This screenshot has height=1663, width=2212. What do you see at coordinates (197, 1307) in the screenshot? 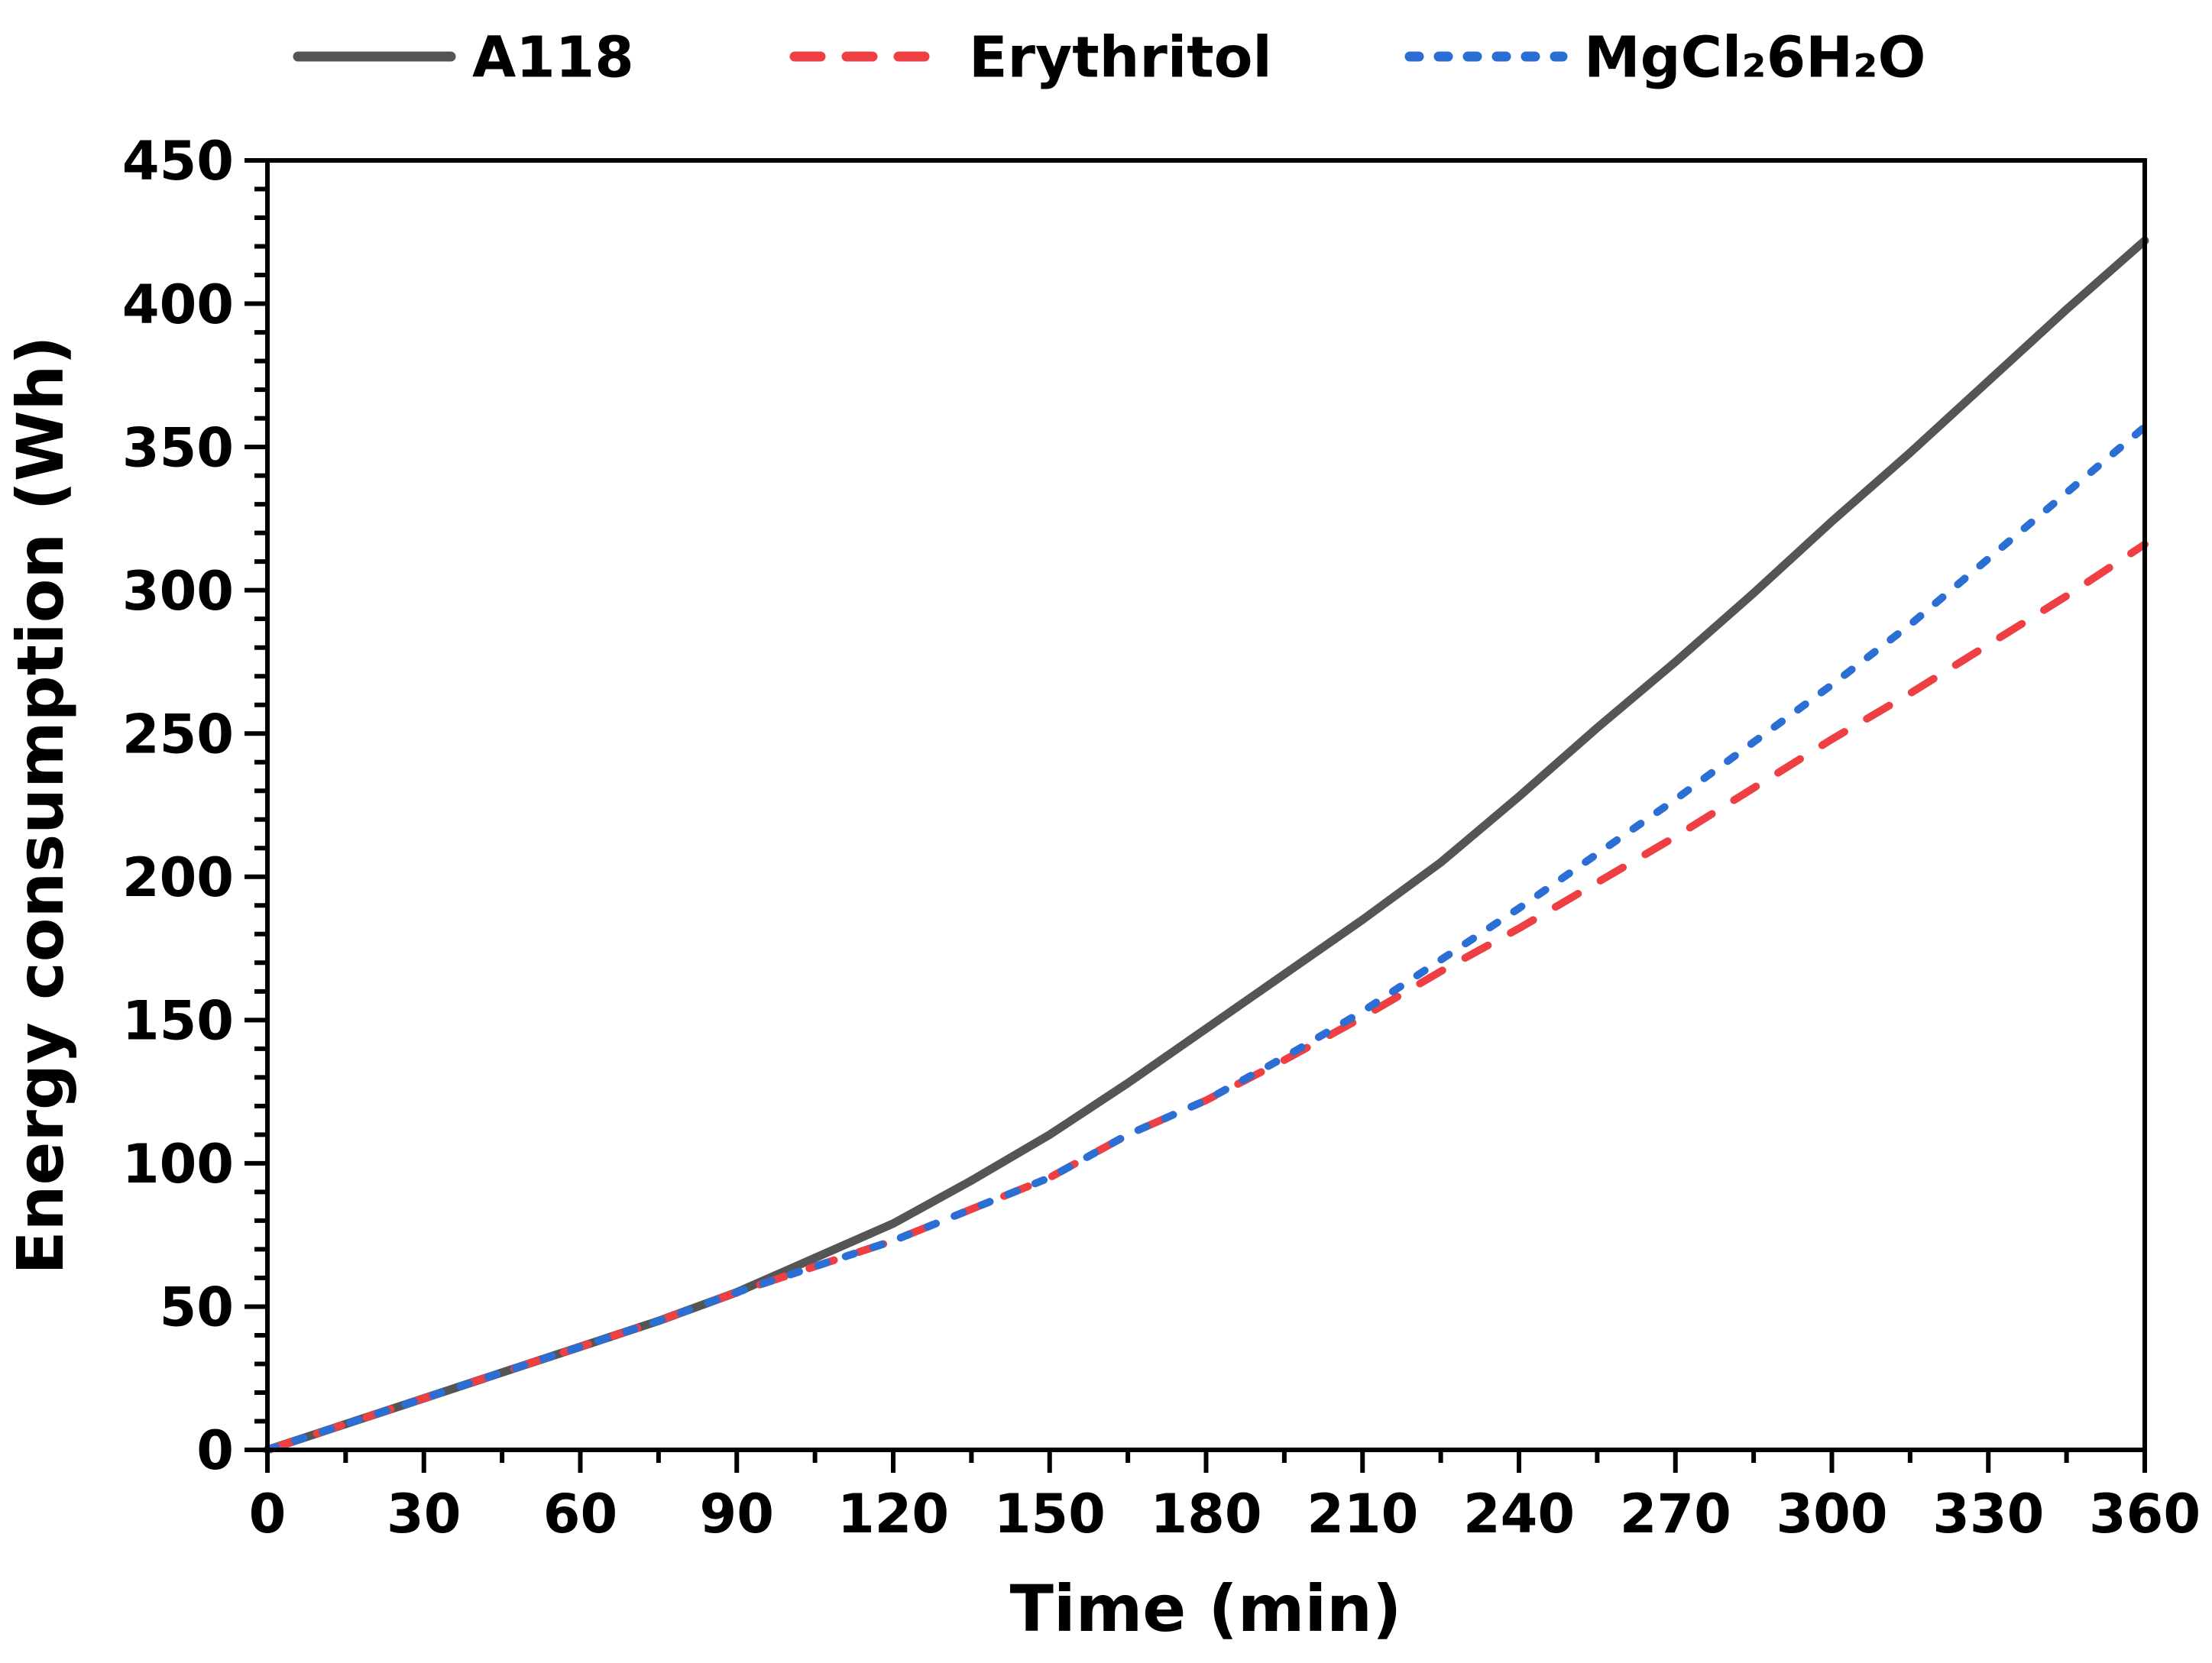
I see `y-tick-label: 50` at bounding box center [197, 1307].